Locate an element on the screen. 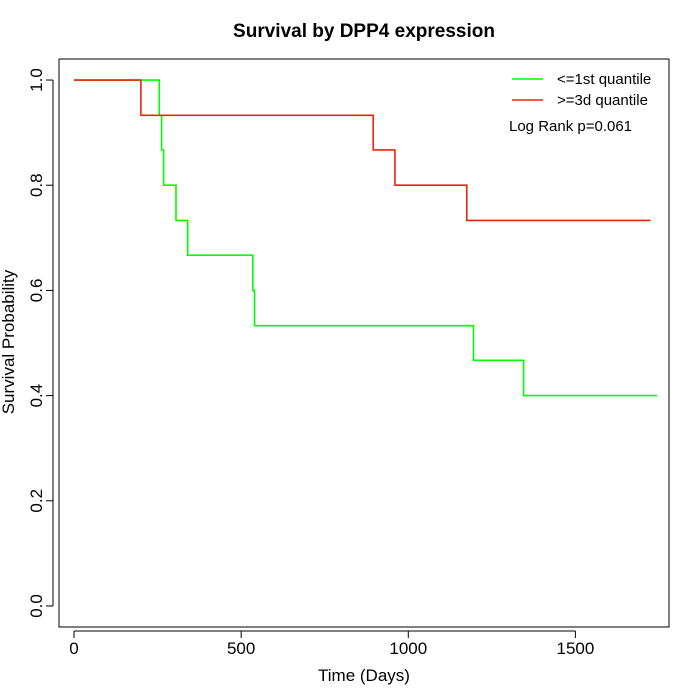 The height and width of the screenshot is (700, 700). y-tick-label: 0.8 is located at coordinates (36, 185).